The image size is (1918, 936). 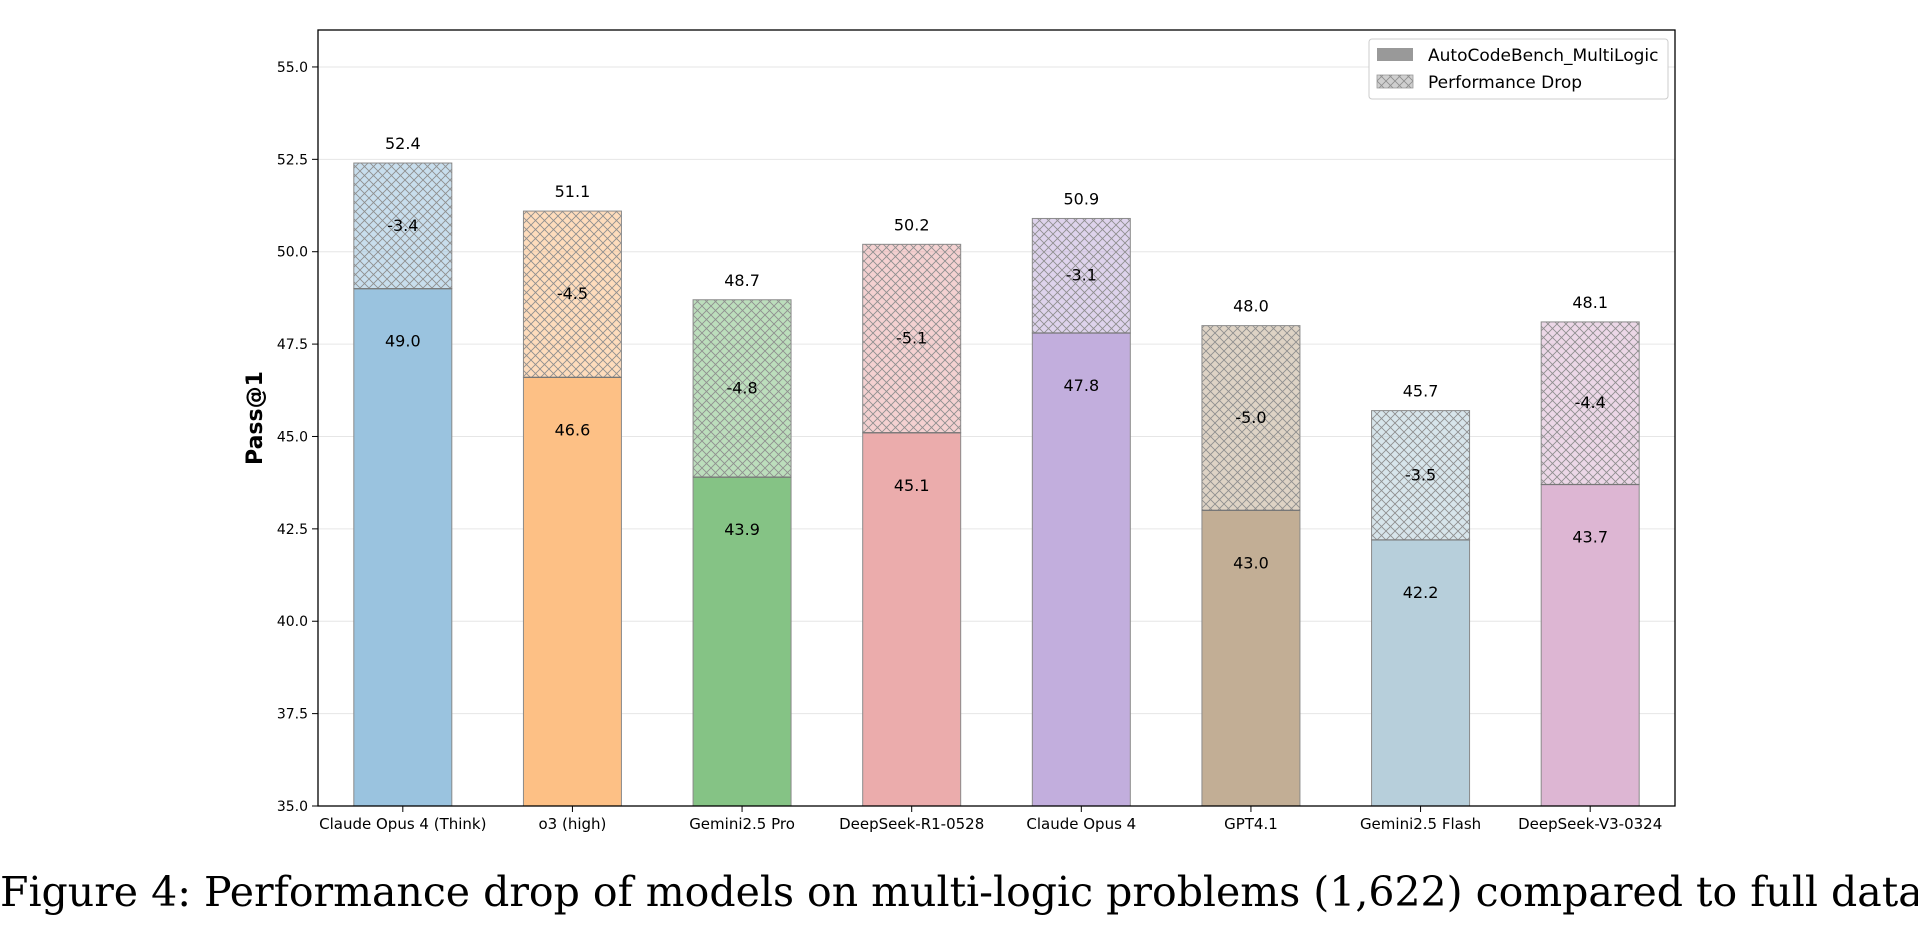 What do you see at coordinates (255, 418) in the screenshot?
I see `y-axis-title: Pass@1` at bounding box center [255, 418].